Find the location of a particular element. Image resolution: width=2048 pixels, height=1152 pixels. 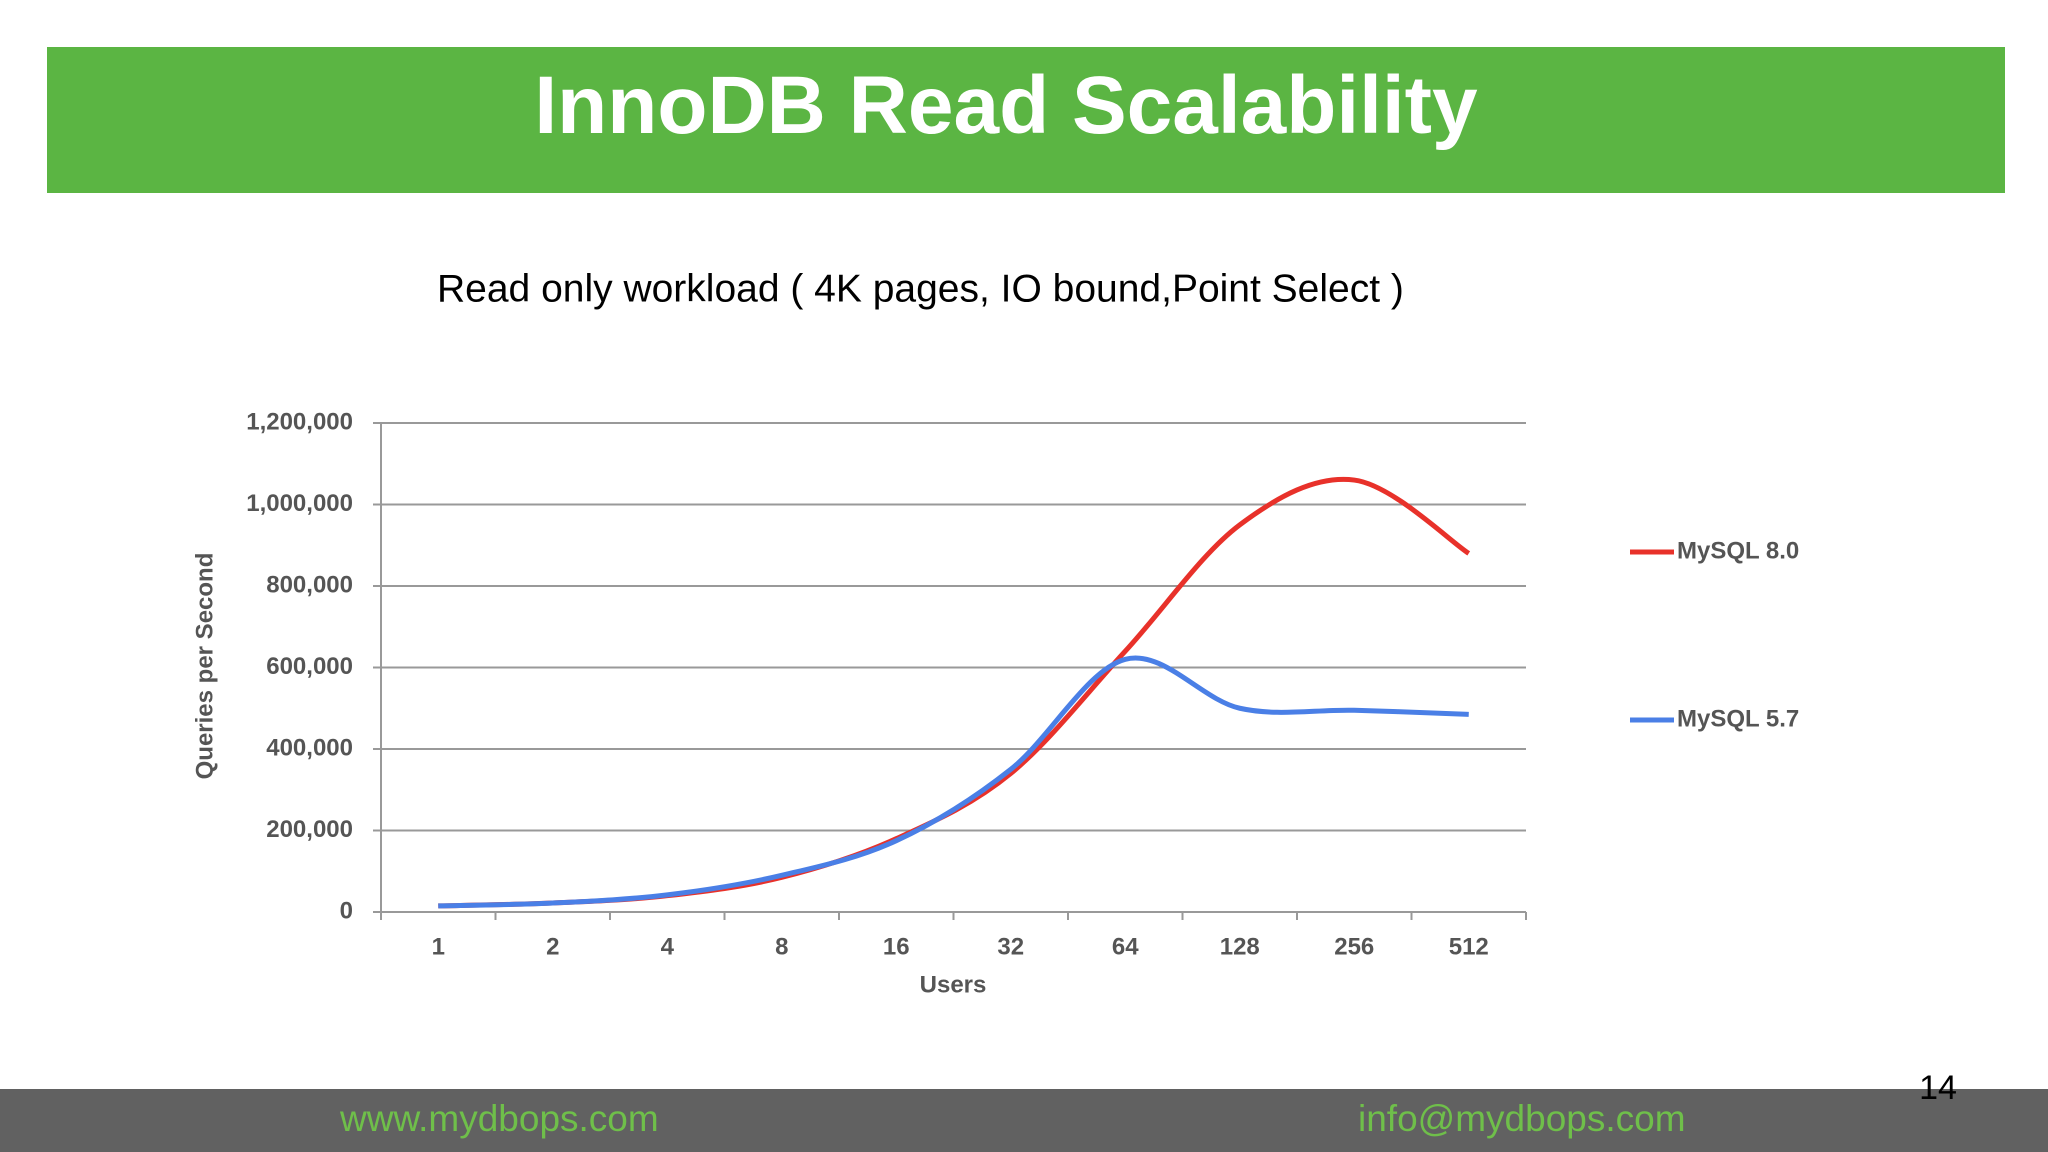

x-tick-label: 32 is located at coordinates (1010, 946).